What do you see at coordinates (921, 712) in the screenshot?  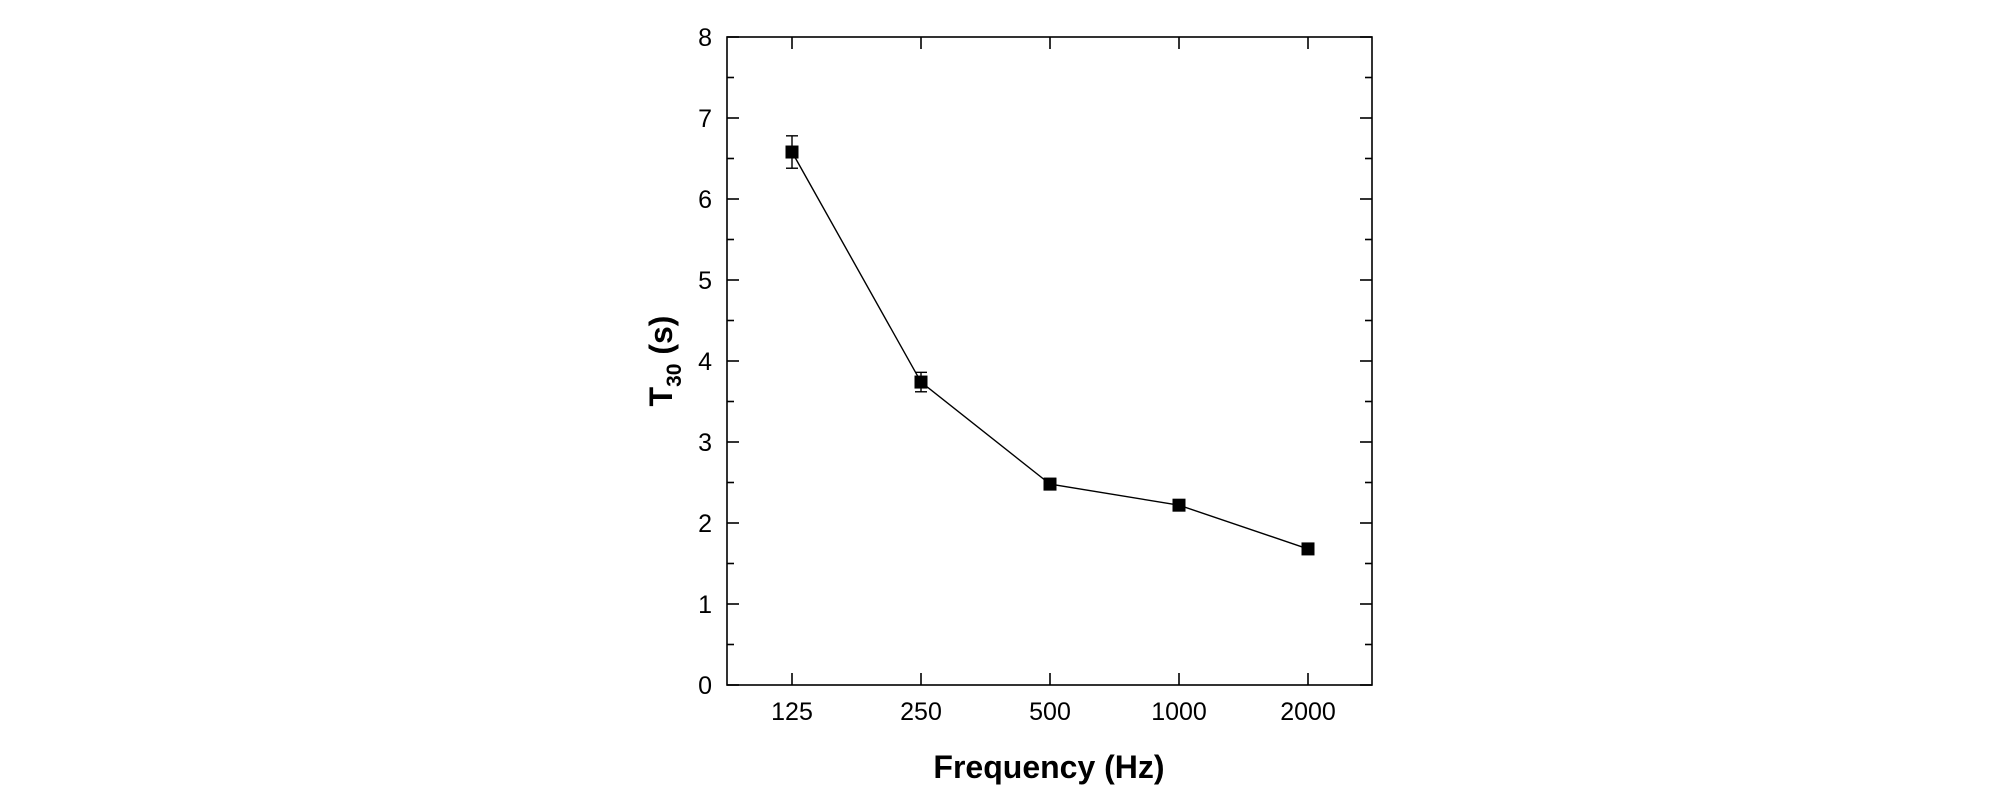 I see `x-tick-label: 250` at bounding box center [921, 712].